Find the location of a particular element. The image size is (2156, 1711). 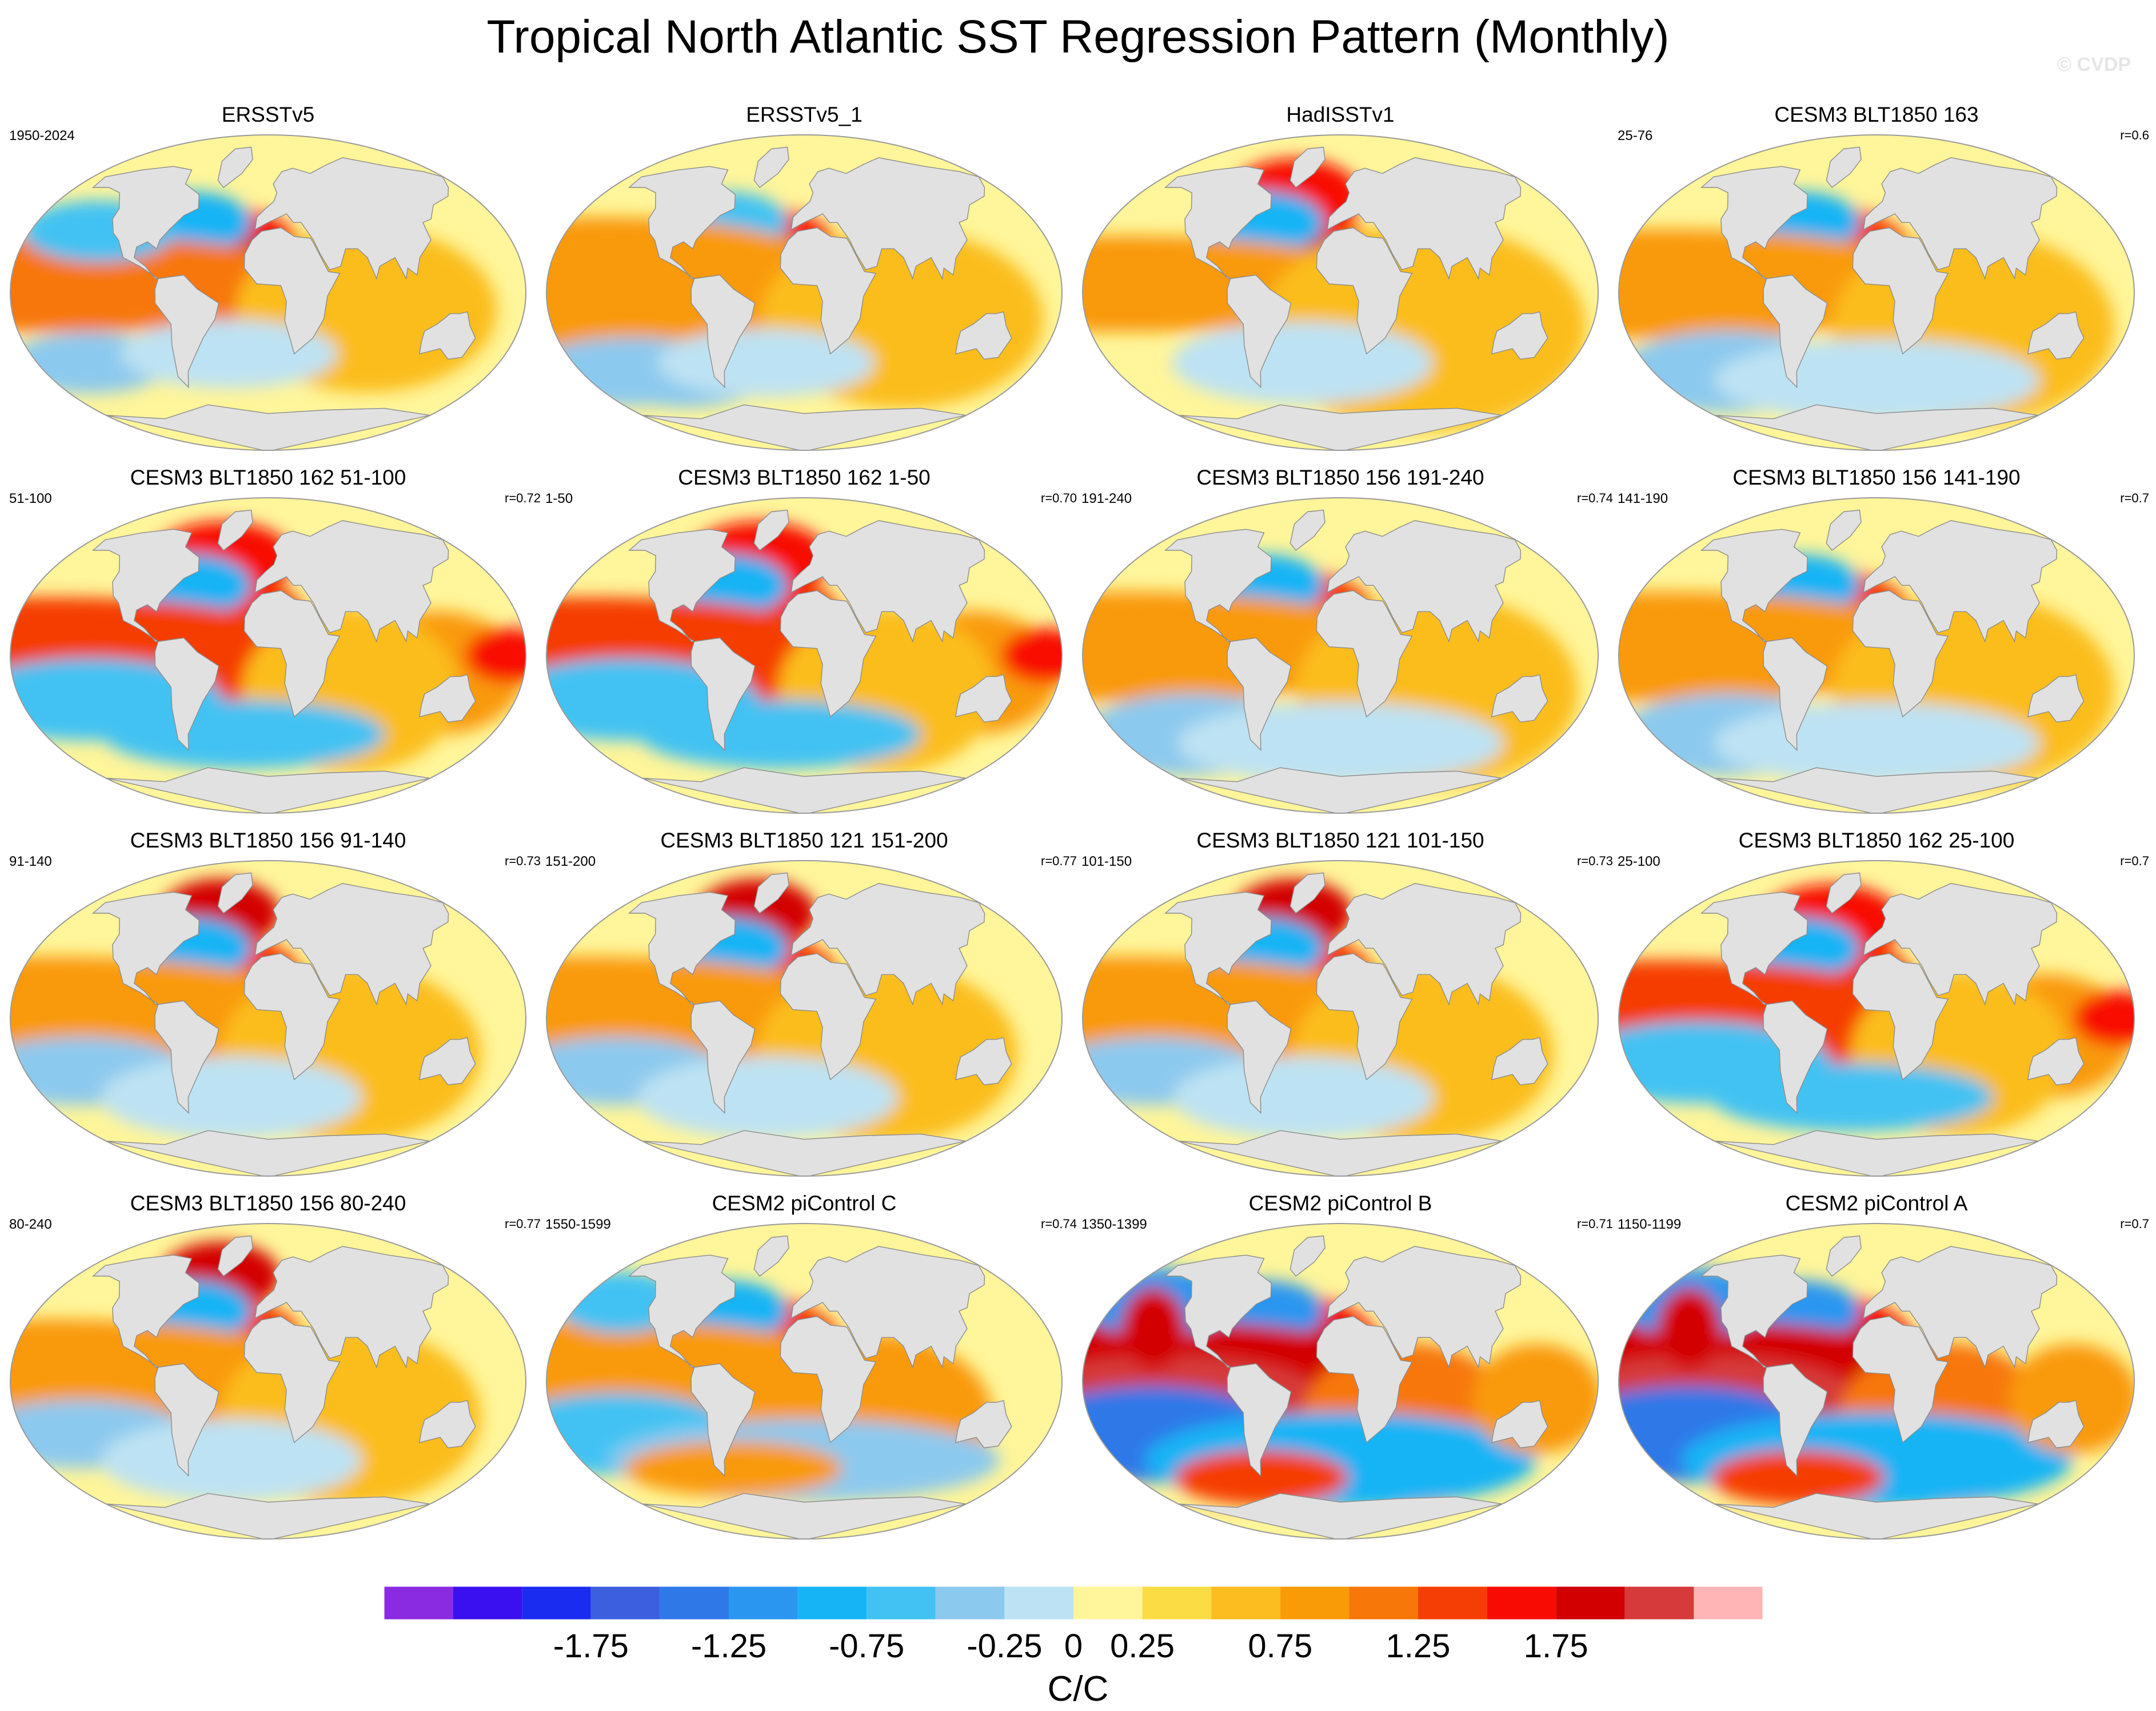

map-panel: CESM2 piControl B 1350-1399 r=0.71 is located at coordinates (1342, 1374).